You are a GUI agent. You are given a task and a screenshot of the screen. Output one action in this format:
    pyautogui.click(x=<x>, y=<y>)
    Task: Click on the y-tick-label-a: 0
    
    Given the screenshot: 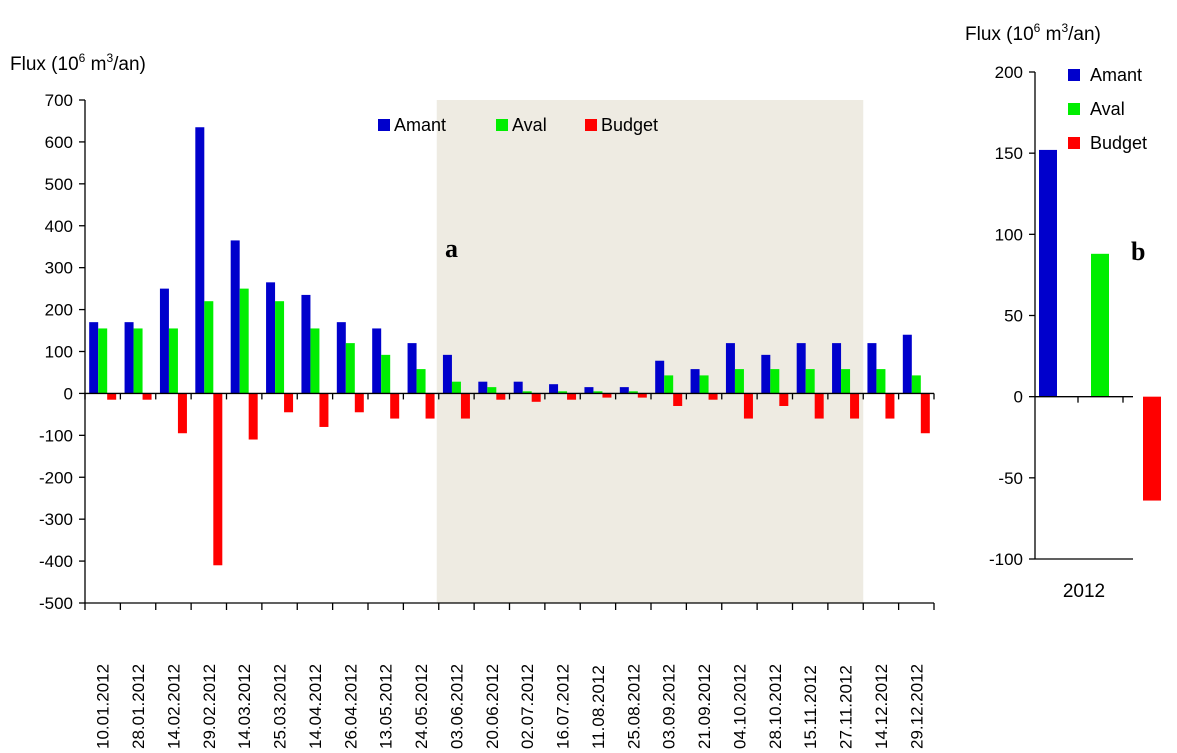 What is the action you would take?
    pyautogui.click(x=68, y=393)
    